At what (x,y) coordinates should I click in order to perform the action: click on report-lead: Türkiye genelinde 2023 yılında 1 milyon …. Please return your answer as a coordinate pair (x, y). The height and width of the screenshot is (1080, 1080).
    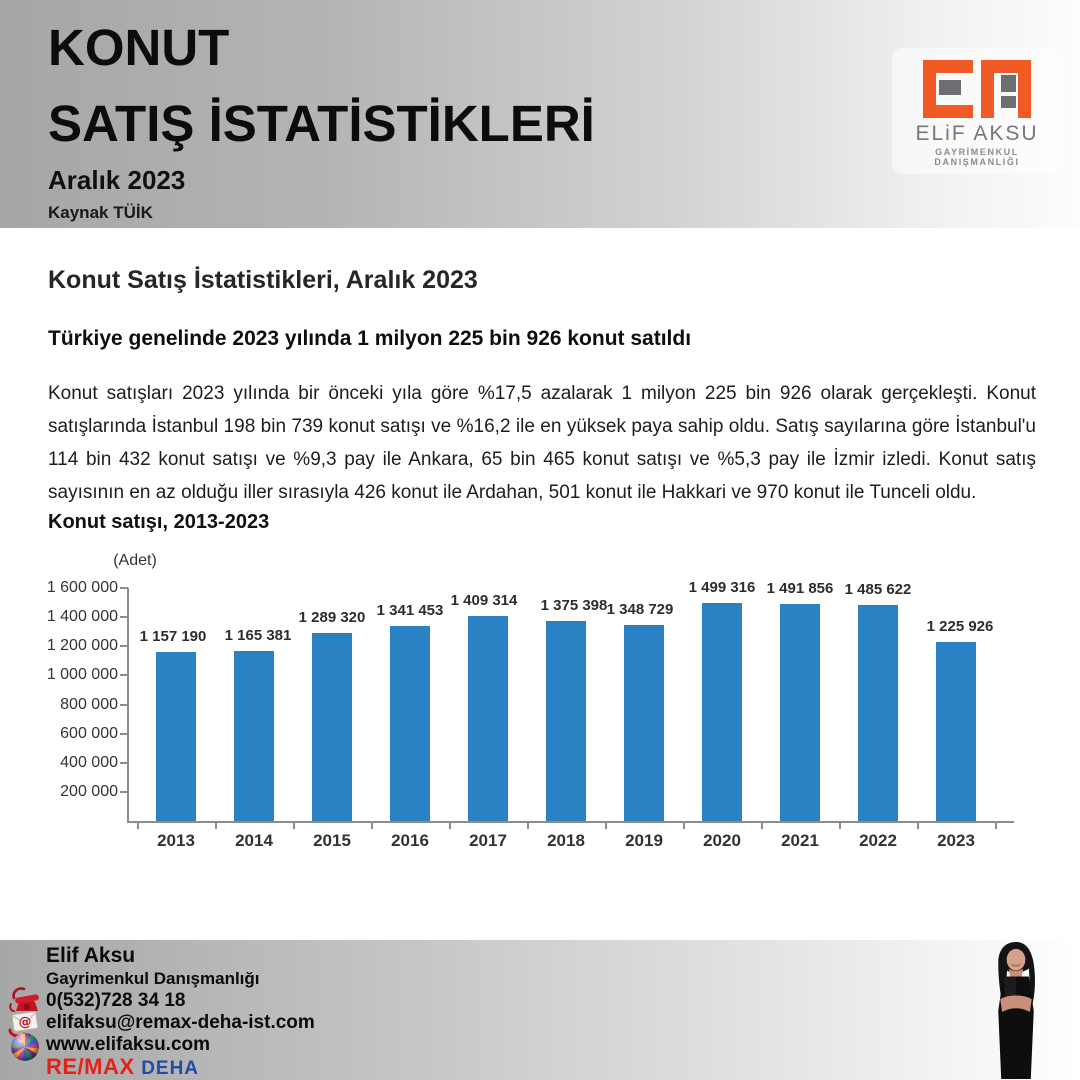
    Looking at the image, I should click on (370, 338).